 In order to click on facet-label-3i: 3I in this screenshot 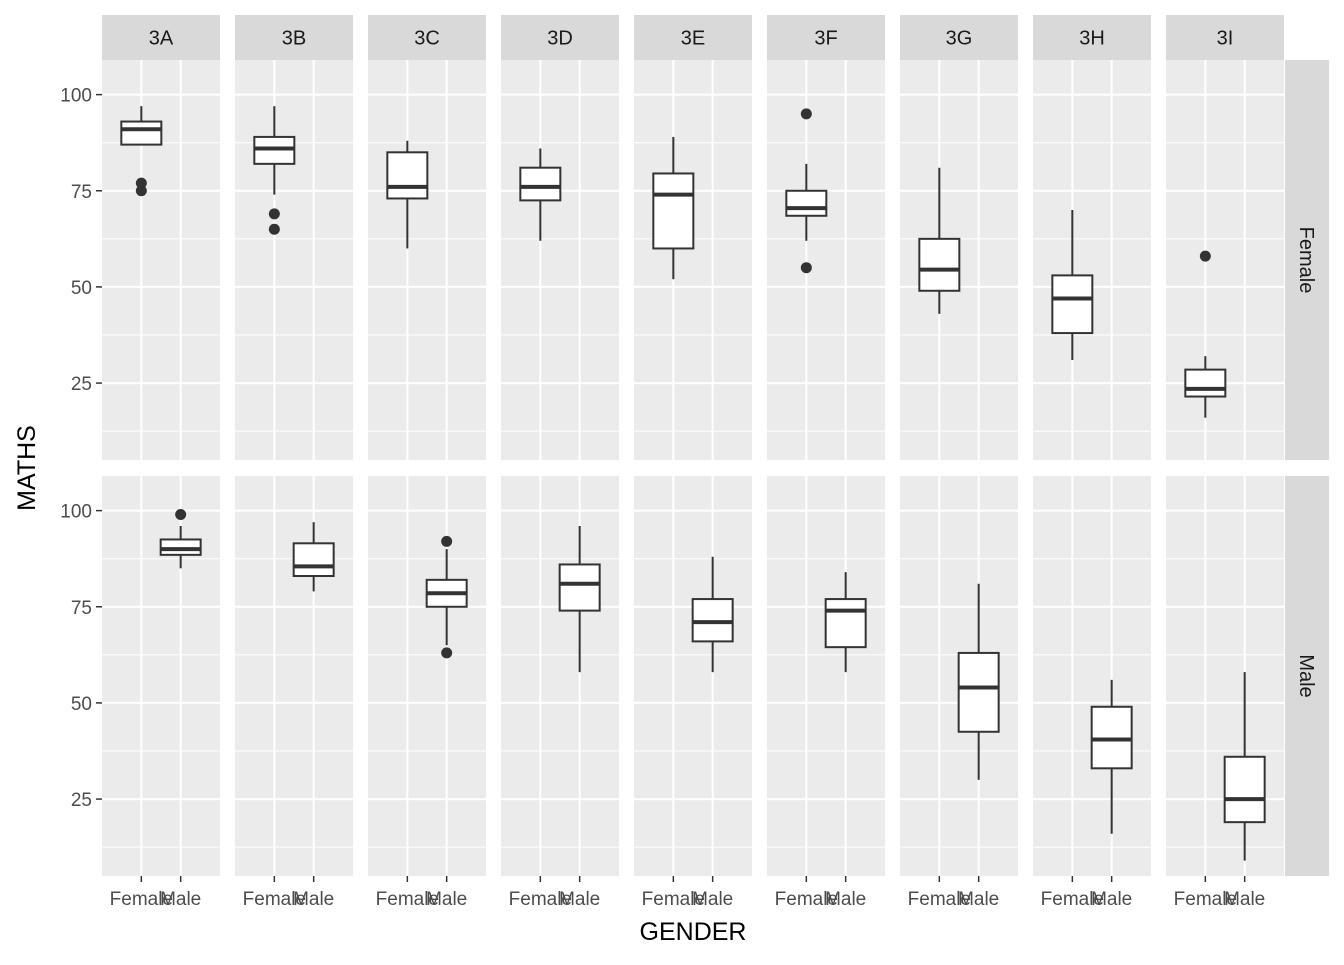, I will do `click(1225, 39)`.